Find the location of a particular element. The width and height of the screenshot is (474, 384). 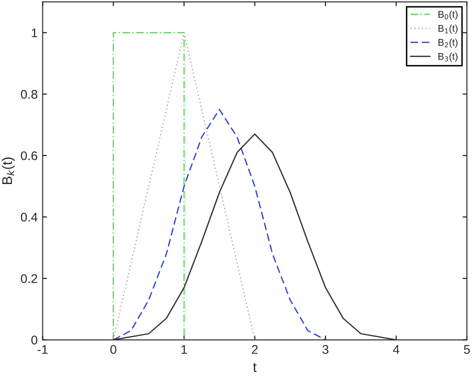

x-axis-title: t is located at coordinates (255, 367).